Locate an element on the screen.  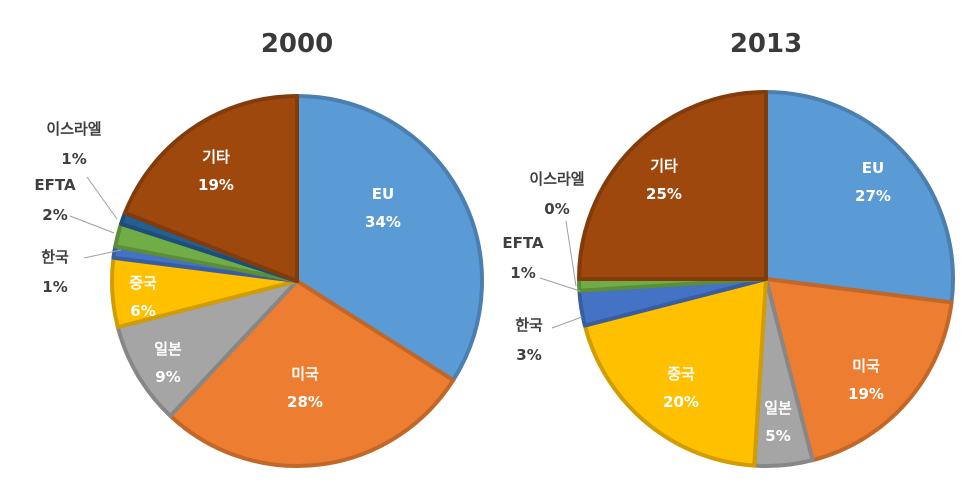
slice-value-eu: 34% is located at coordinates (383, 222).